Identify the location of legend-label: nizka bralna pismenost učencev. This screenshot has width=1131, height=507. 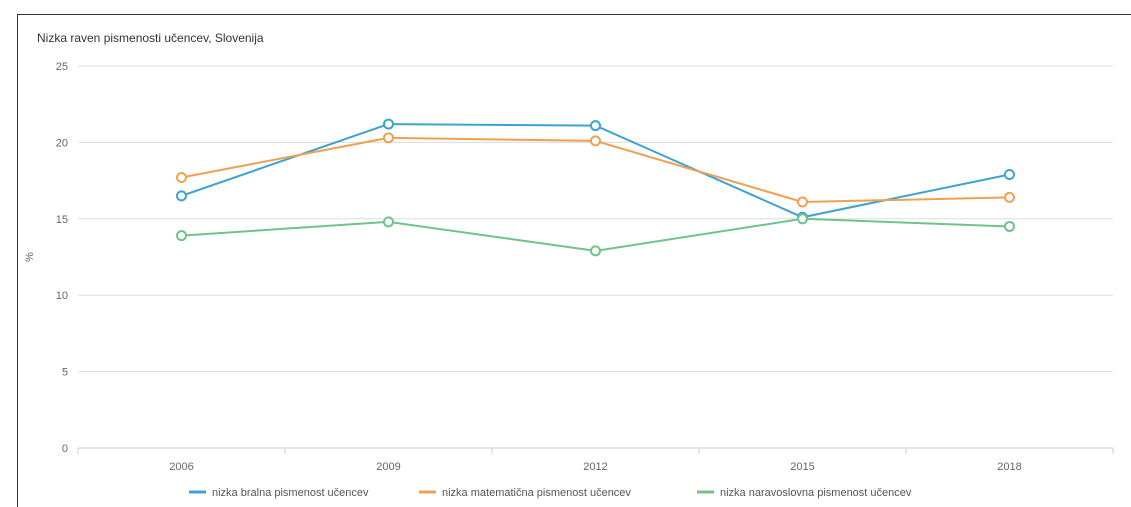
(290, 493).